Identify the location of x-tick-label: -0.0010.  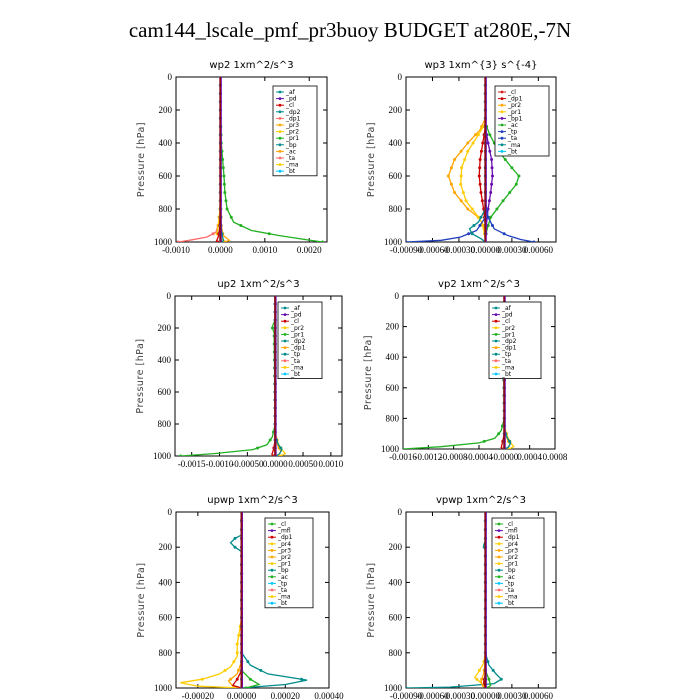
(220, 464).